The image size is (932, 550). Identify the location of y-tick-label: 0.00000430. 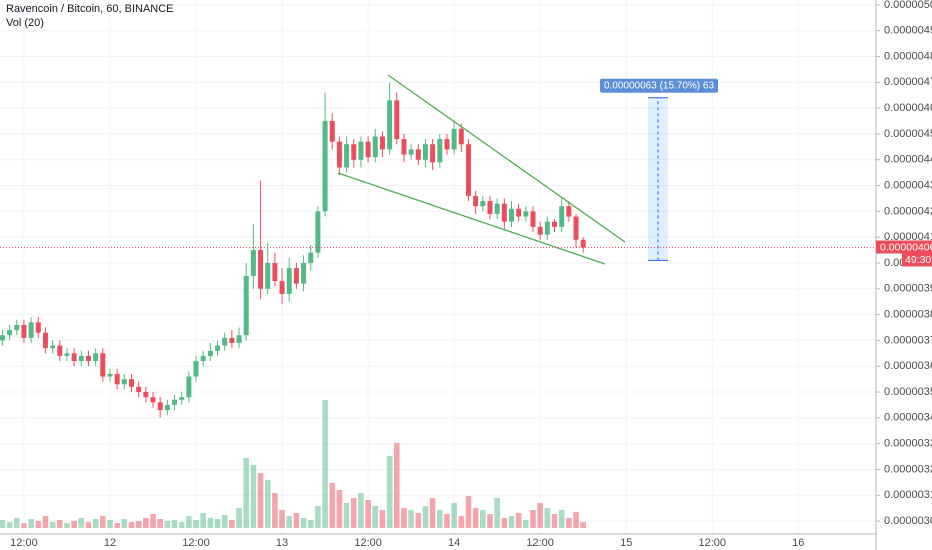
(908, 185).